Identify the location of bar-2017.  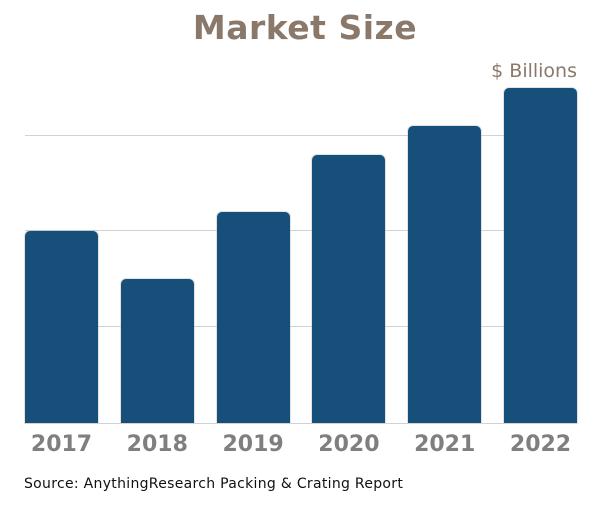
(61, 327).